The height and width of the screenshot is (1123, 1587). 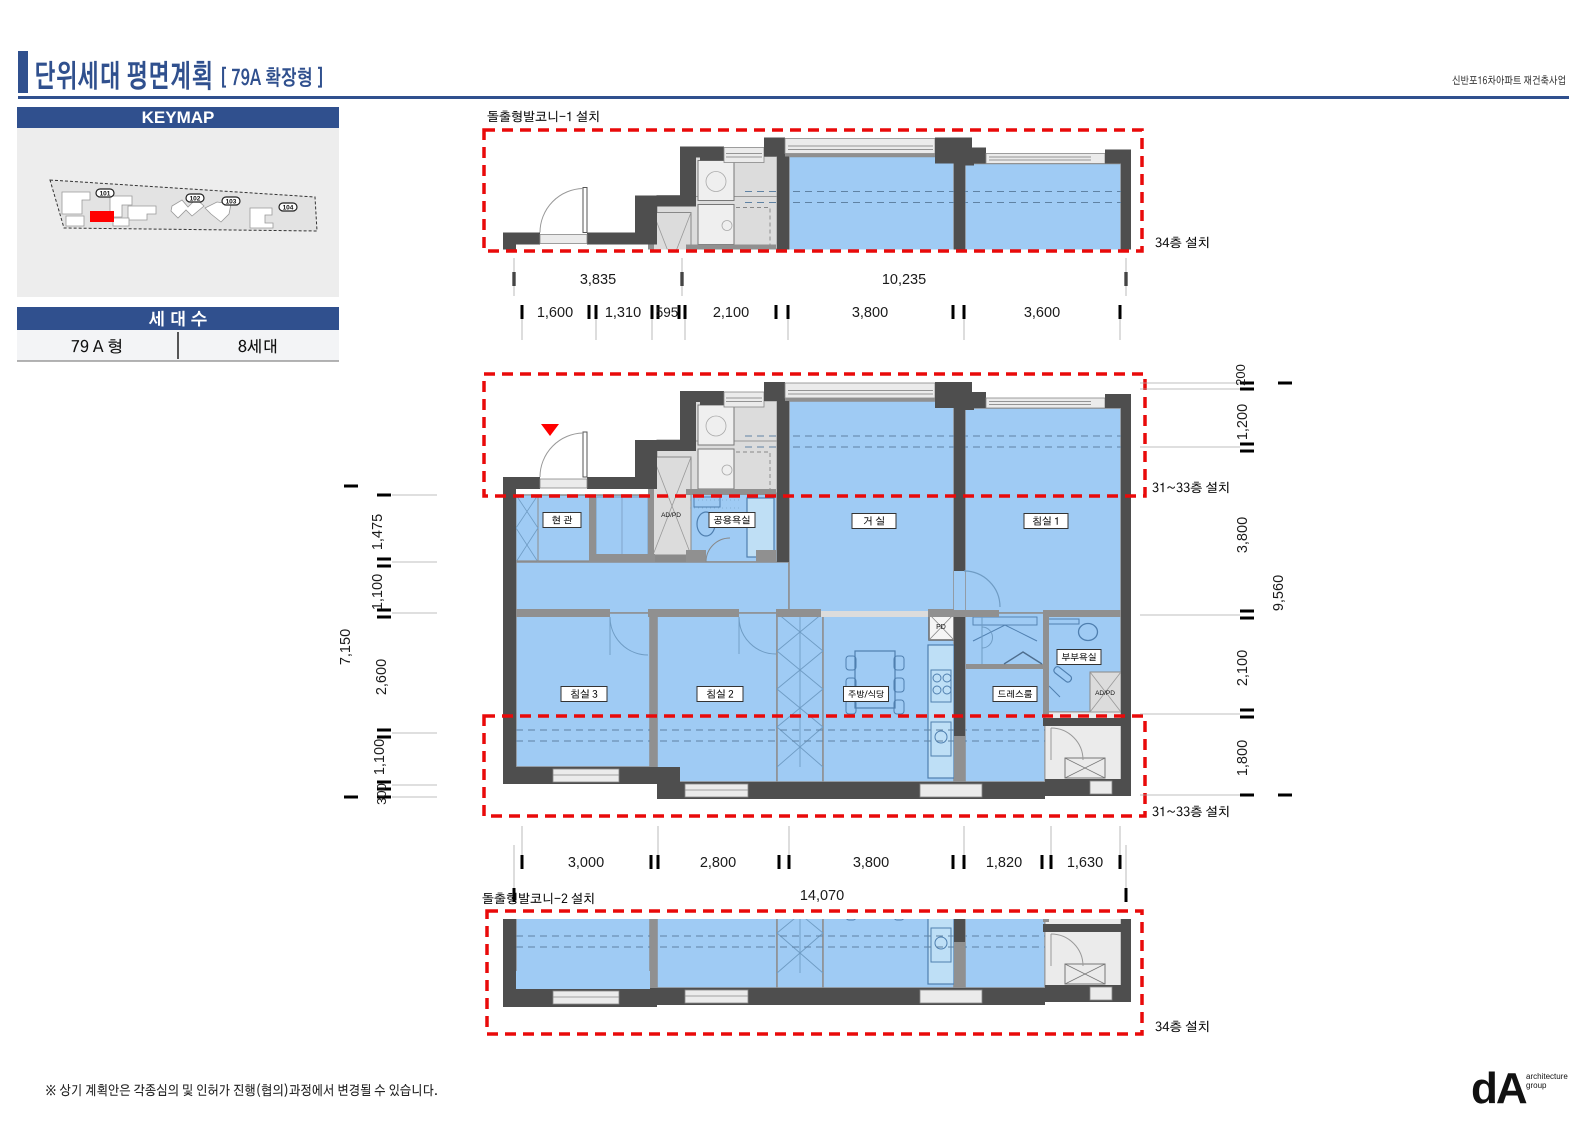 I want to click on svg-text: 7,150, so click(x=346, y=647).